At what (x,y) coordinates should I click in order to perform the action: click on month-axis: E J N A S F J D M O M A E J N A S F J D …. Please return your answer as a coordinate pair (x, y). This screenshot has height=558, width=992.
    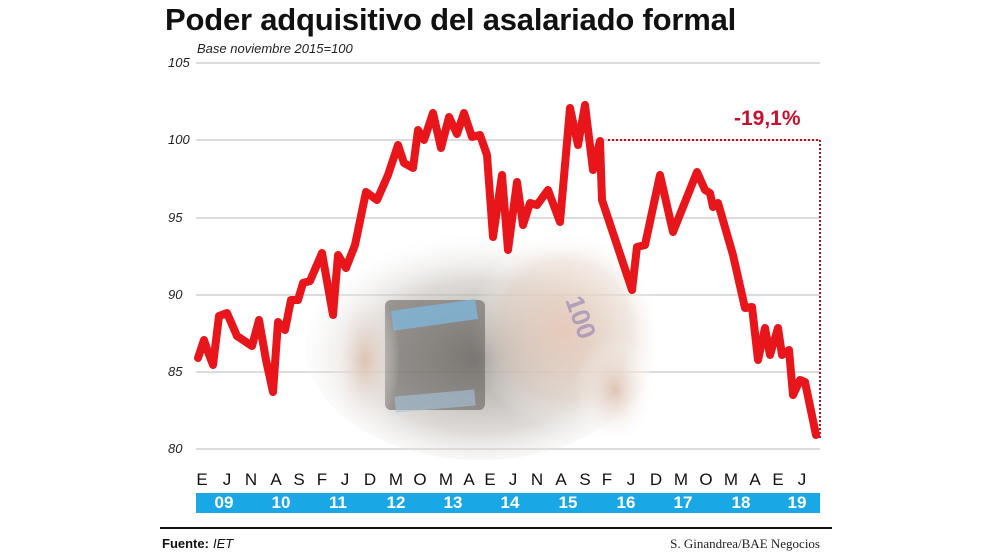
    Looking at the image, I should click on (510, 480).